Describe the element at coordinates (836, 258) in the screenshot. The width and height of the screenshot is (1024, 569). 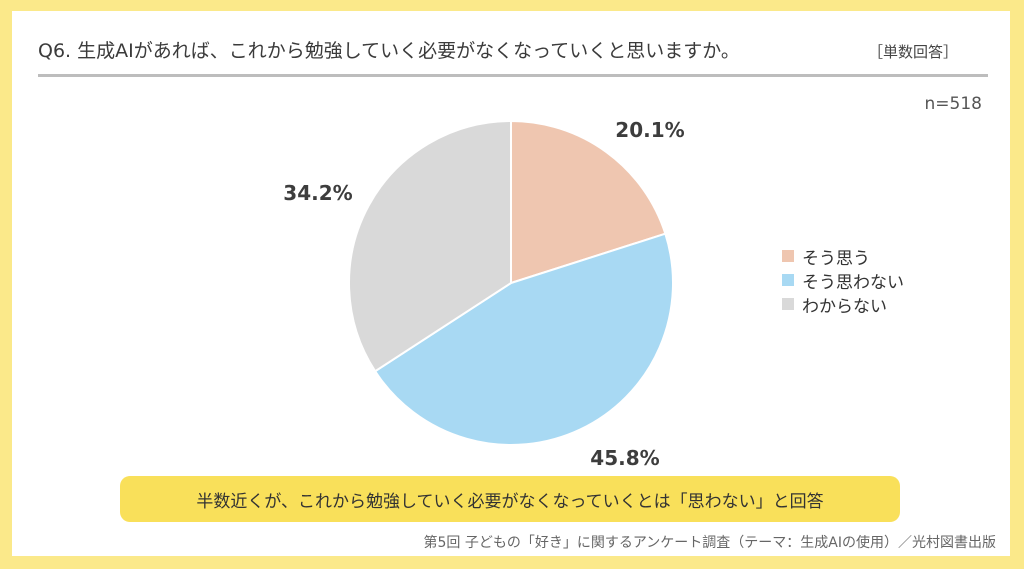
I see `legend-label: そう思う` at that location.